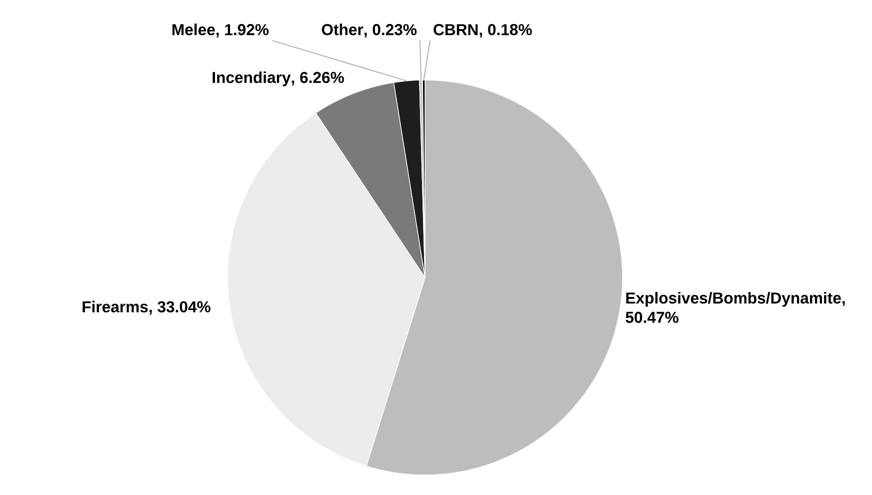 The width and height of the screenshot is (872, 495). Describe the element at coordinates (180, 308) in the screenshot. I see `data-label: , 33.04%` at that location.